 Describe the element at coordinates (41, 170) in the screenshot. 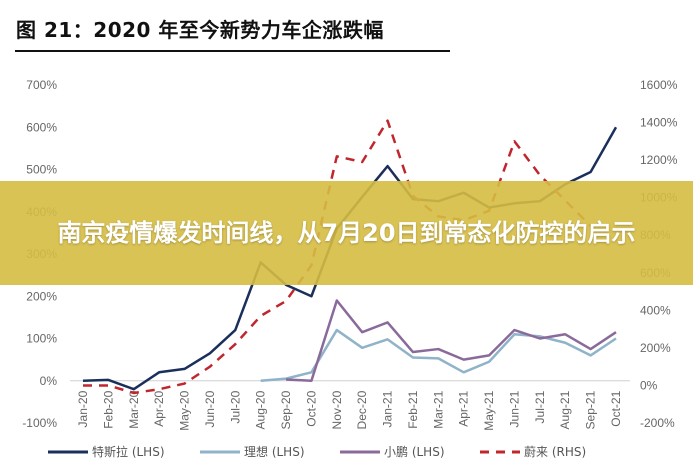

I see `left-axis-tick: 500%` at that location.